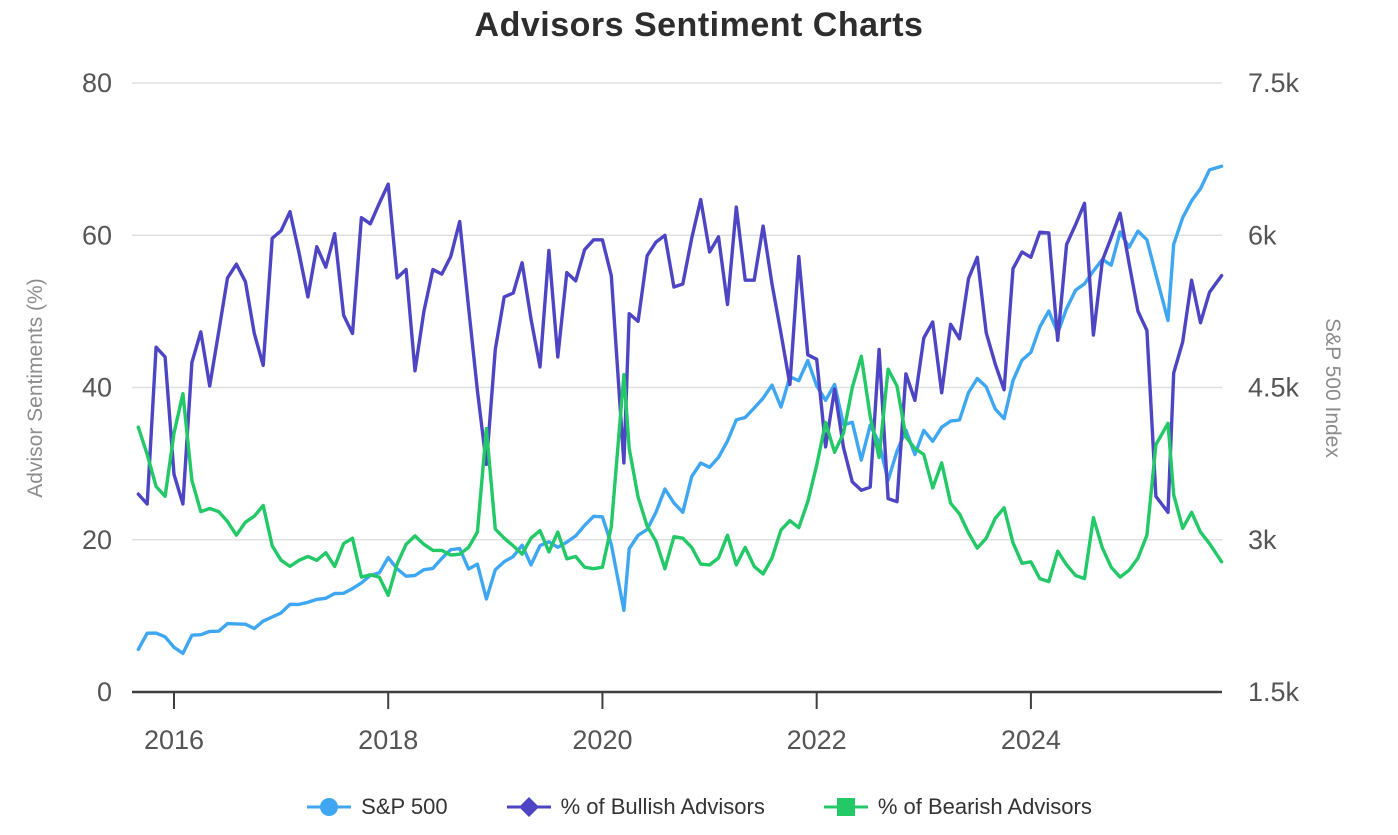 The width and height of the screenshot is (1398, 835). Describe the element at coordinates (388, 740) in the screenshot. I see `x-axis-tick-label: 2018` at that location.